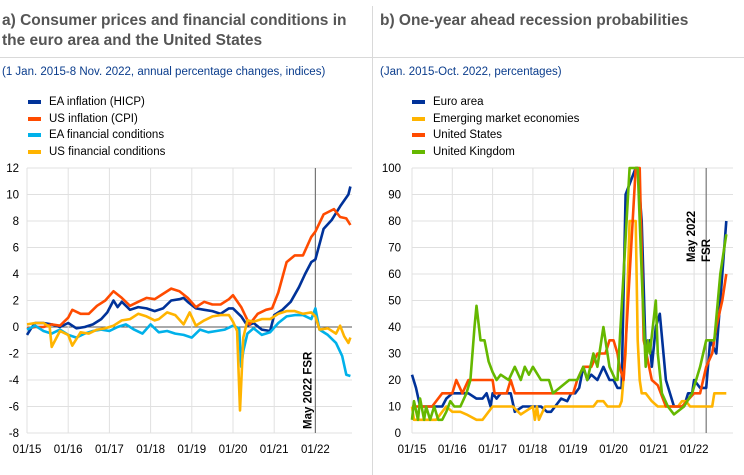 This screenshot has width=744, height=475. I want to click on legend-item: EA inflation (HICP), so click(96, 102).